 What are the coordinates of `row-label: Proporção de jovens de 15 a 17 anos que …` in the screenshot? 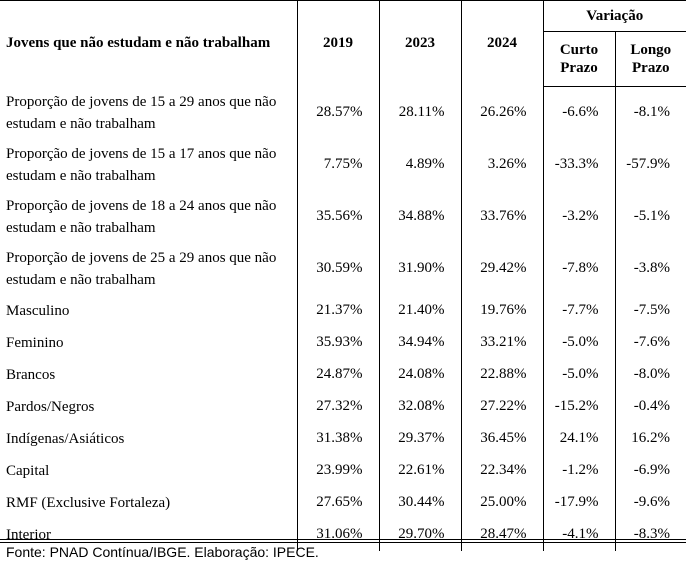 It's located at (141, 164).